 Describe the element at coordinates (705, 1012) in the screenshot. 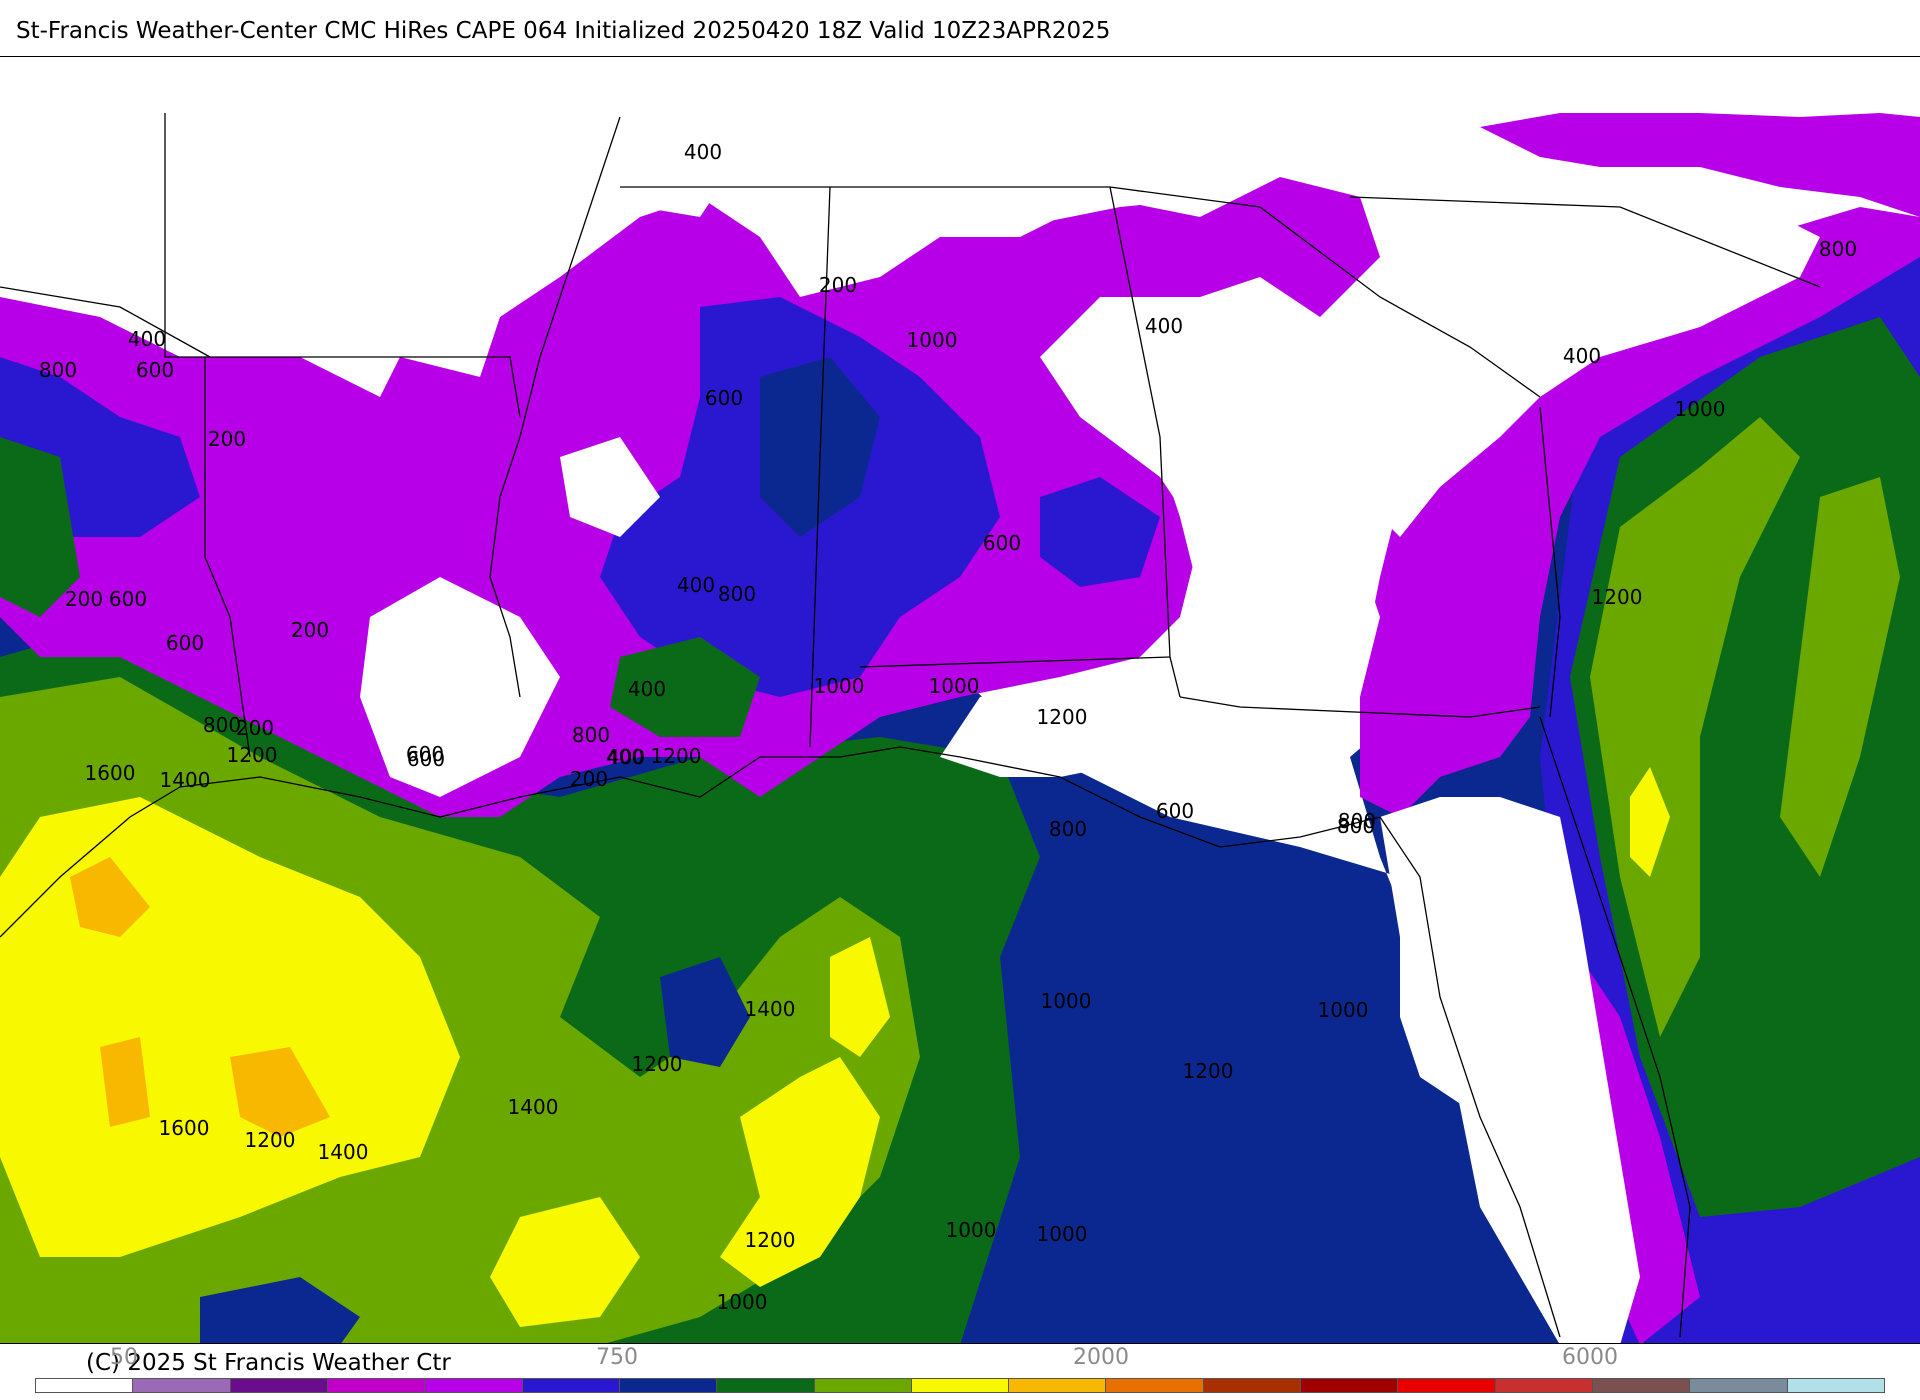

I see `cape-fill-gulf-blue` at that location.